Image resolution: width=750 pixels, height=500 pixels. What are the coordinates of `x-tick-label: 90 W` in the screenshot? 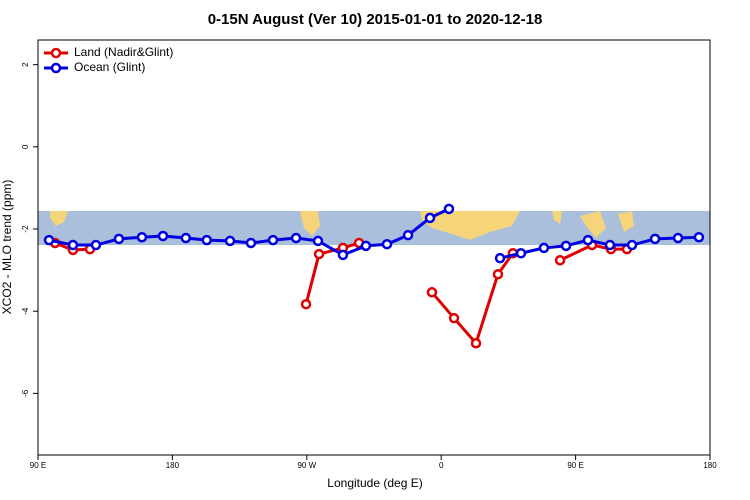 It's located at (306, 465).